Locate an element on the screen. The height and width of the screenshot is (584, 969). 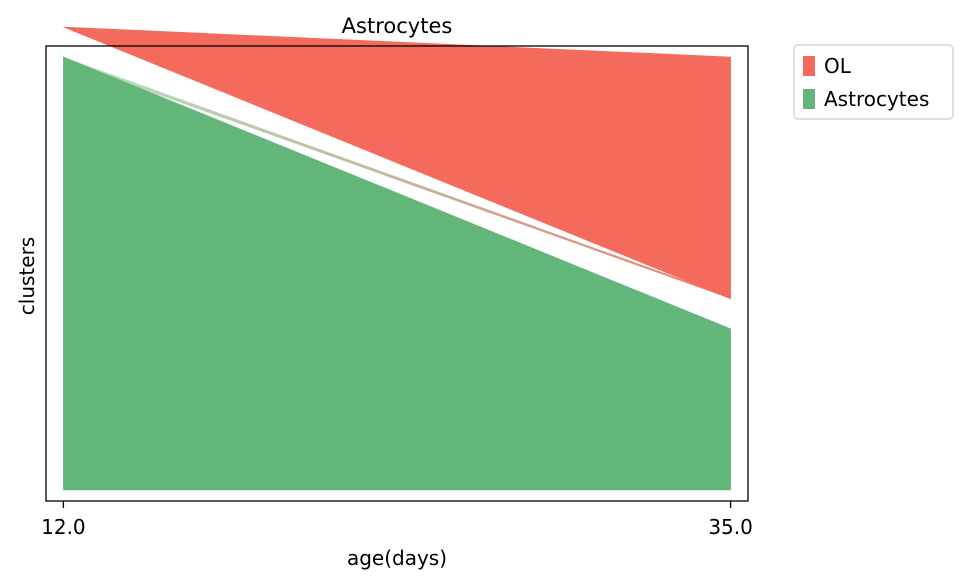
legend-swatch-ol is located at coordinates (809, 66).